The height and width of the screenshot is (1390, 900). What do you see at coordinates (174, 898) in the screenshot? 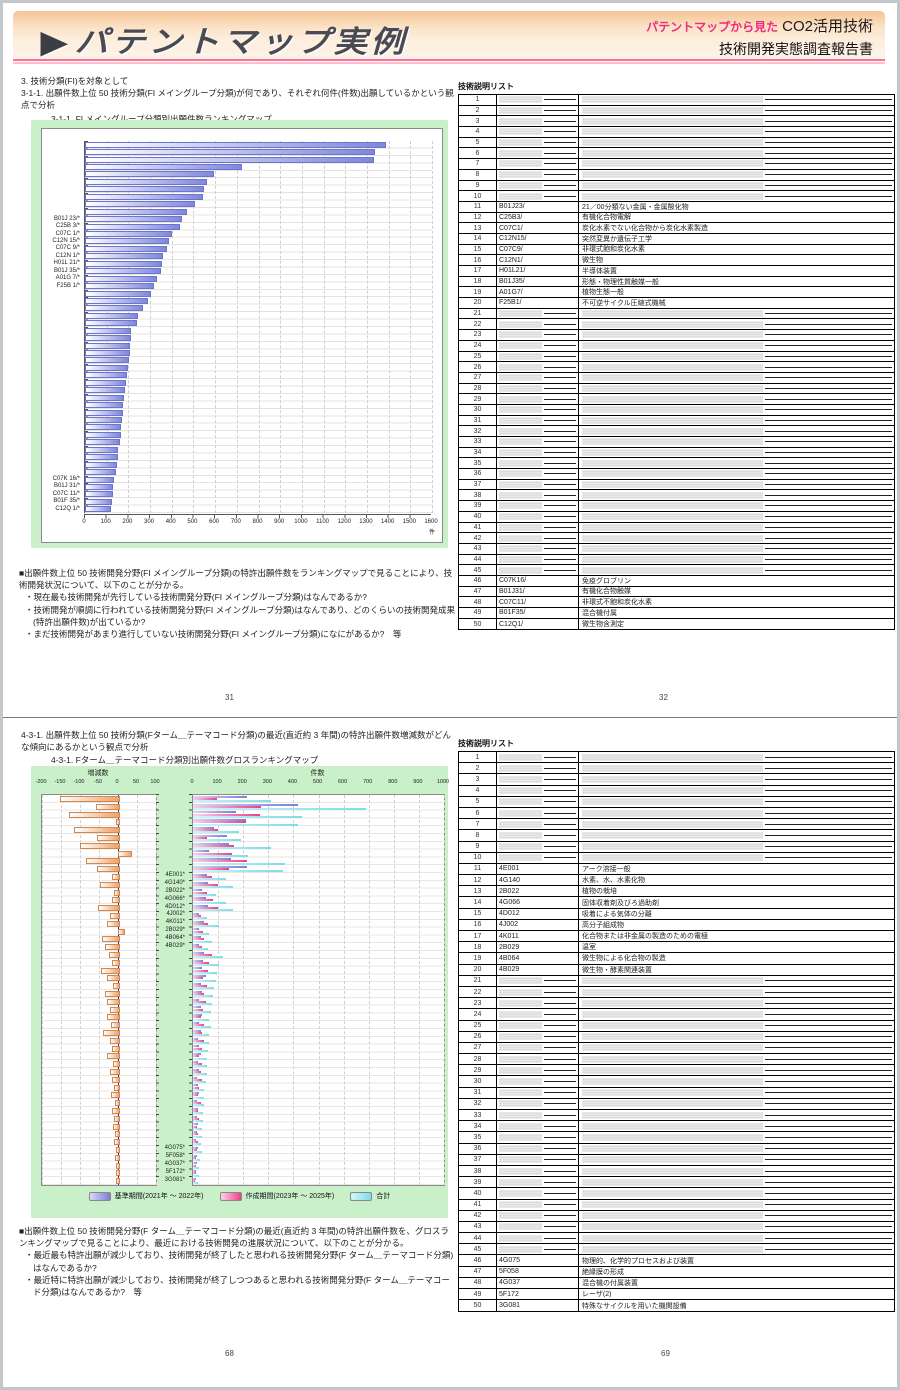
I see `category-label: 4G066*` at bounding box center [174, 898].